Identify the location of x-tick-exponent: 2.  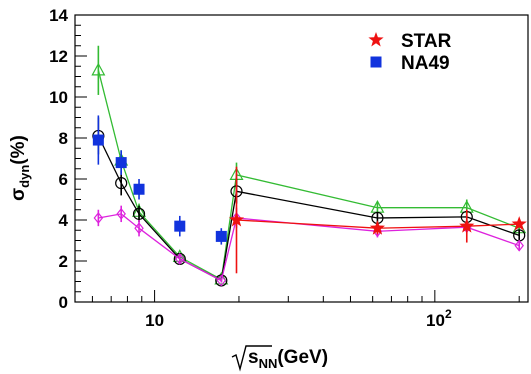
(448, 314).